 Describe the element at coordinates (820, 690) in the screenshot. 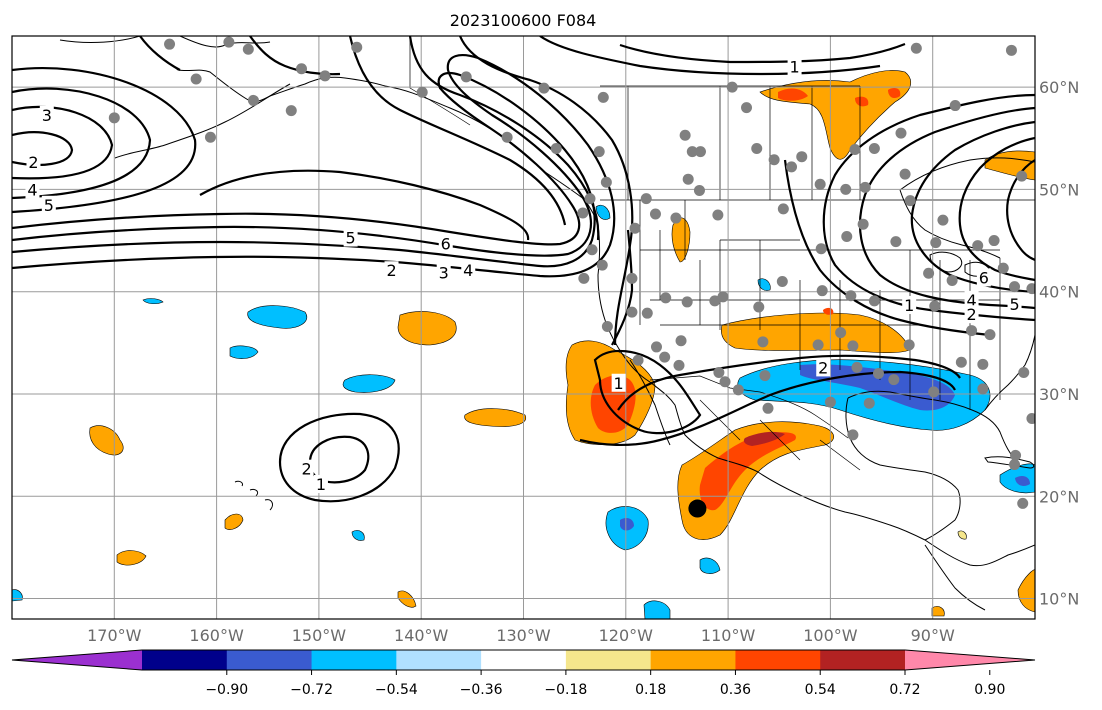

I see `colorbar-tick-label: 0.54` at that location.